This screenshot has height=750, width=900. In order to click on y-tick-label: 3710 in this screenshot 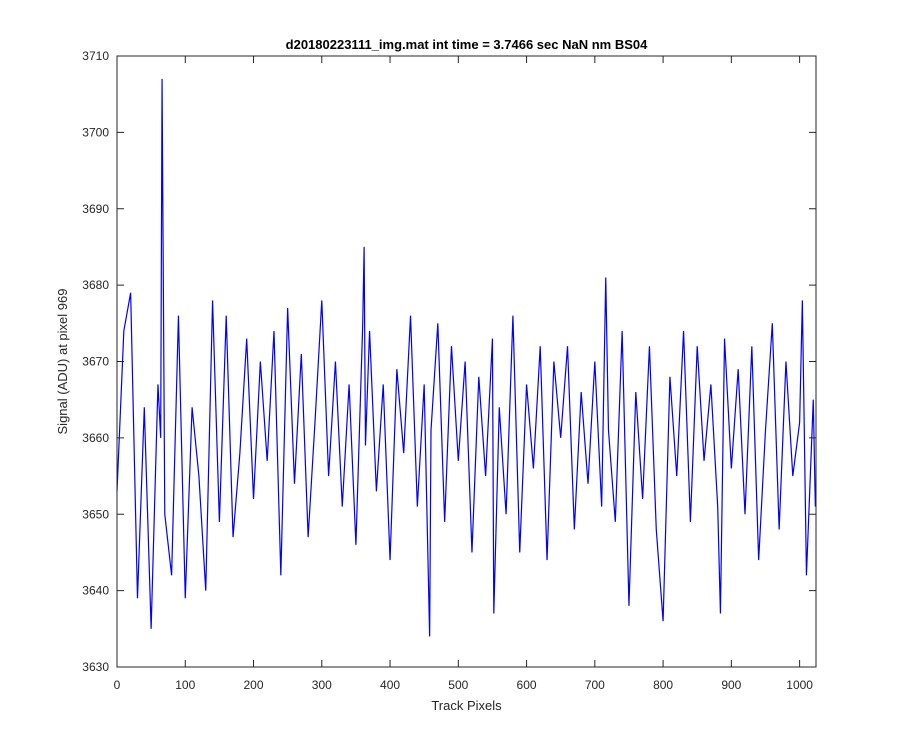, I will do `click(95, 56)`.